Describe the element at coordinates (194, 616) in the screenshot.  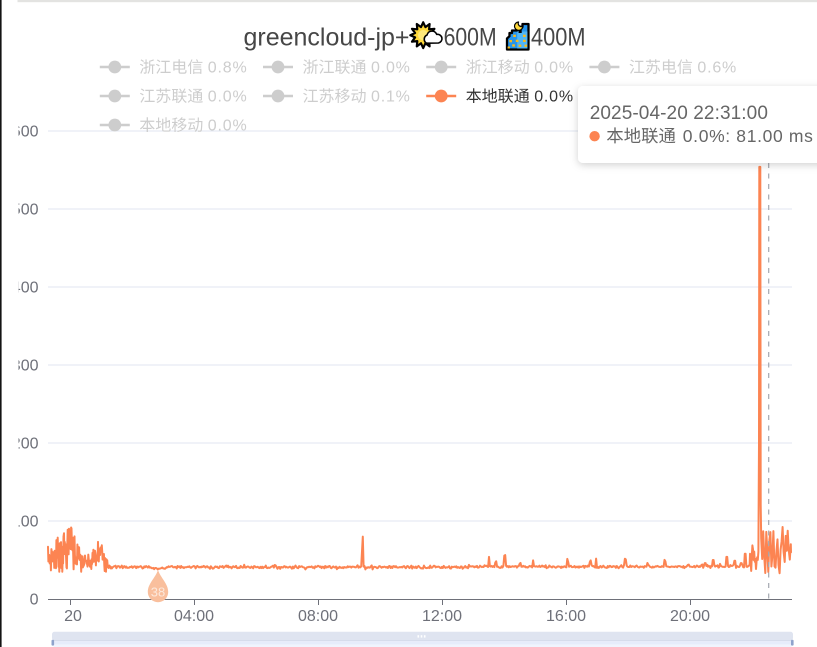
I see `svg-text: 04:00` at that location.